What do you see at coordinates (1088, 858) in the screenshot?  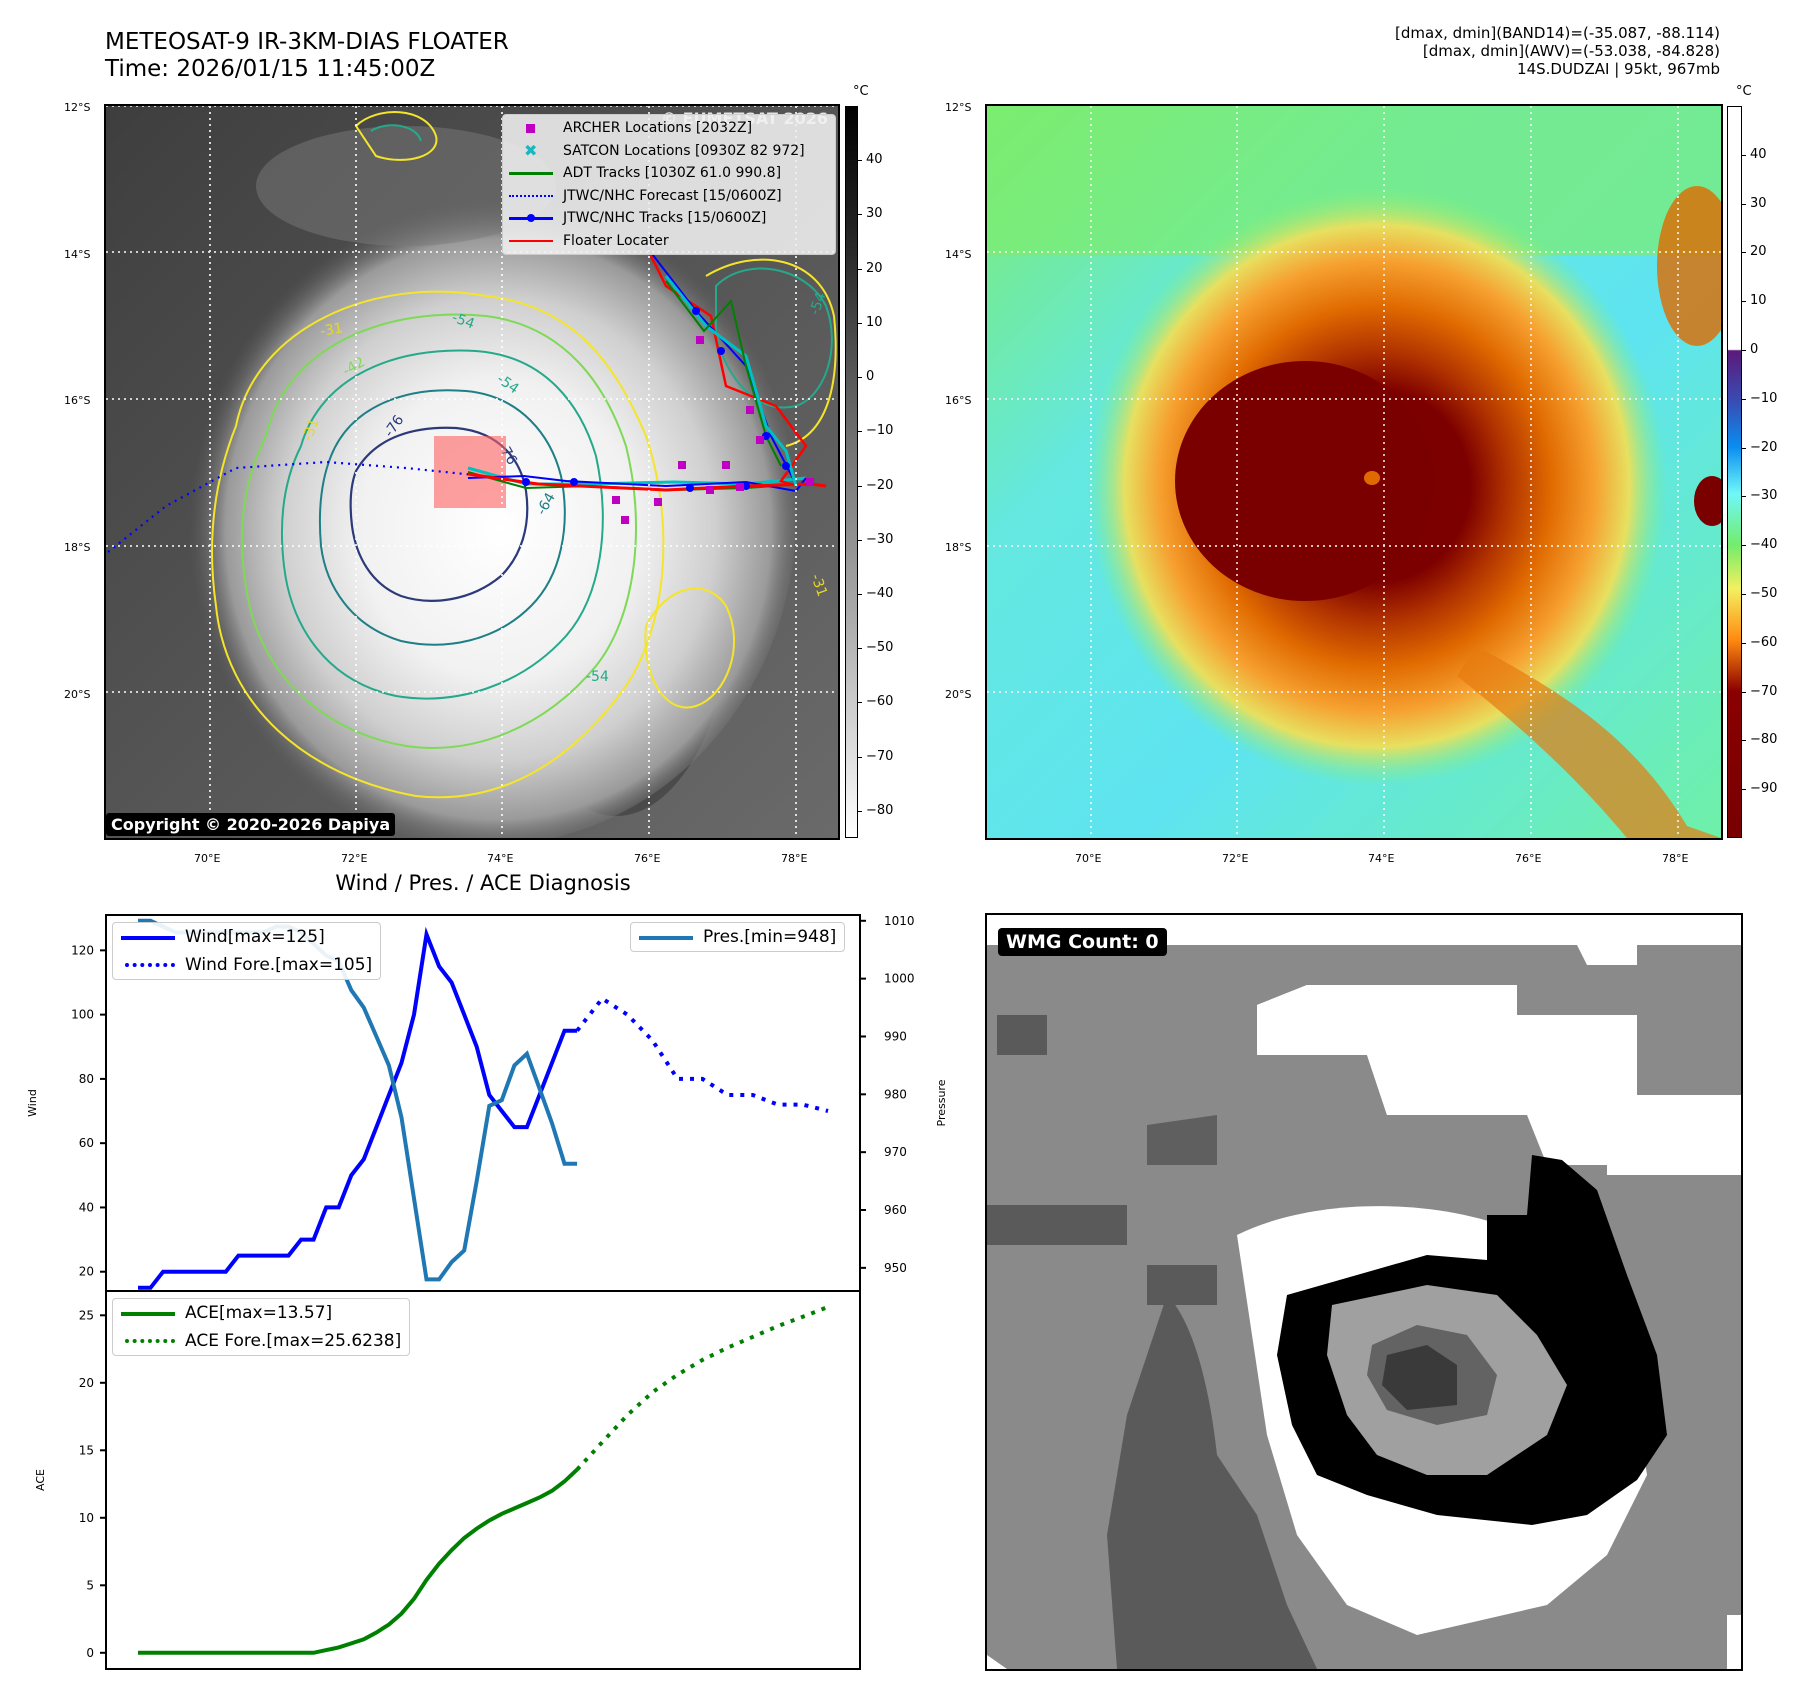 I see `awv-lon-tick: 70°E` at bounding box center [1088, 858].